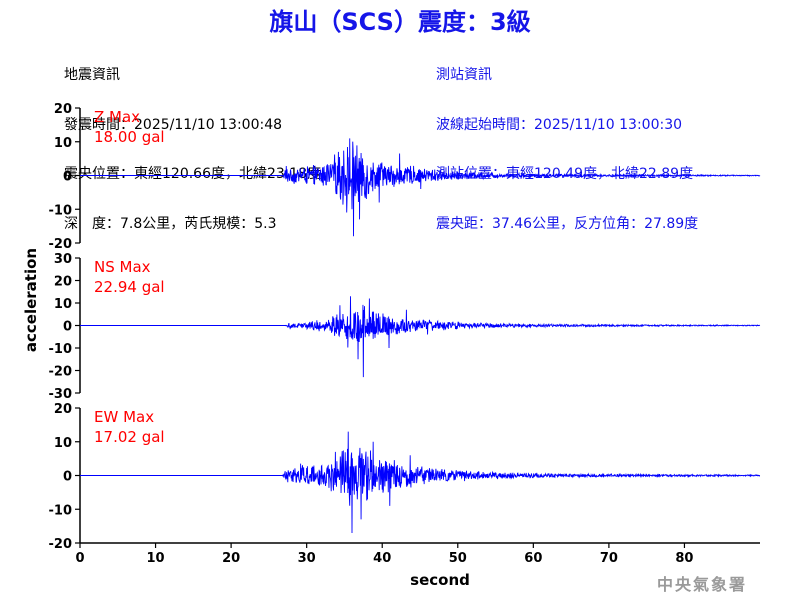  What do you see at coordinates (63, 282) in the screenshot?
I see `ns-y-tick-label: 20` at bounding box center [63, 282].